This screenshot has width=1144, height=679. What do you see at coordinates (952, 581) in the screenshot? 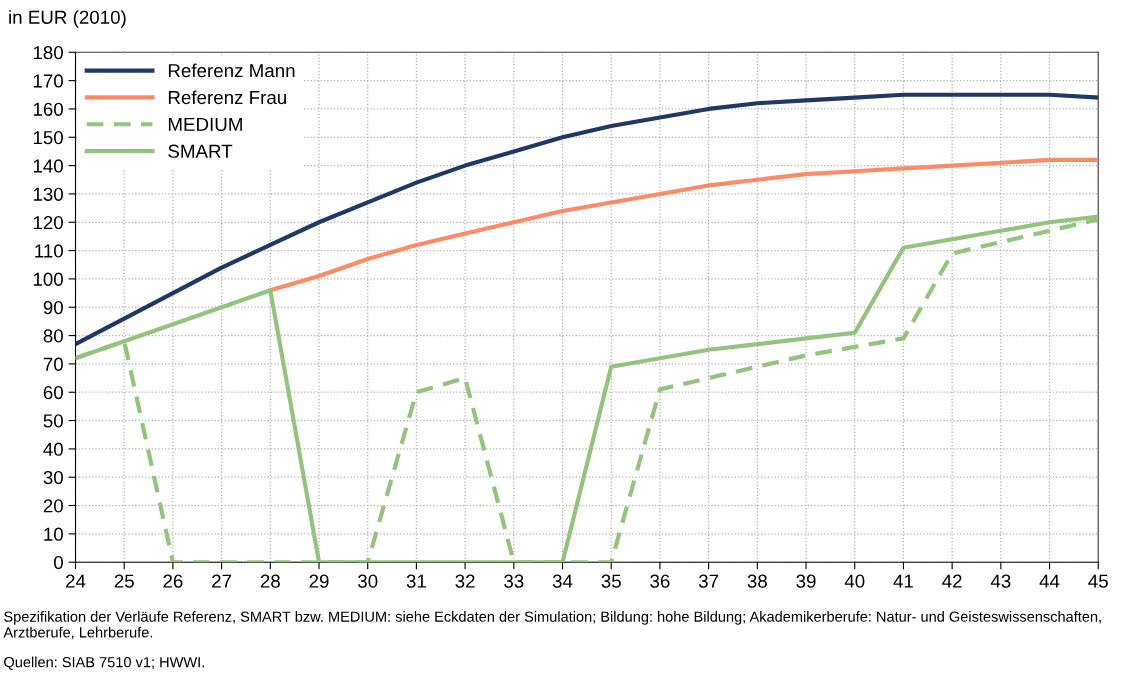
I see `x-tick-label: 42` at bounding box center [952, 581].